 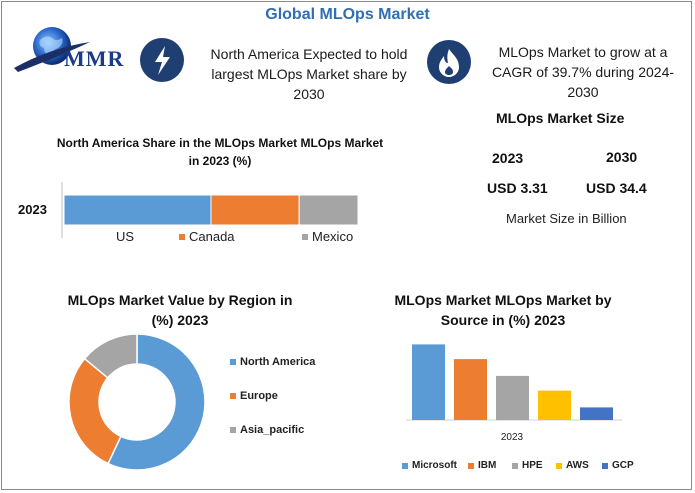 I want to click on legend-item-aws: AWS, so click(x=572, y=465).